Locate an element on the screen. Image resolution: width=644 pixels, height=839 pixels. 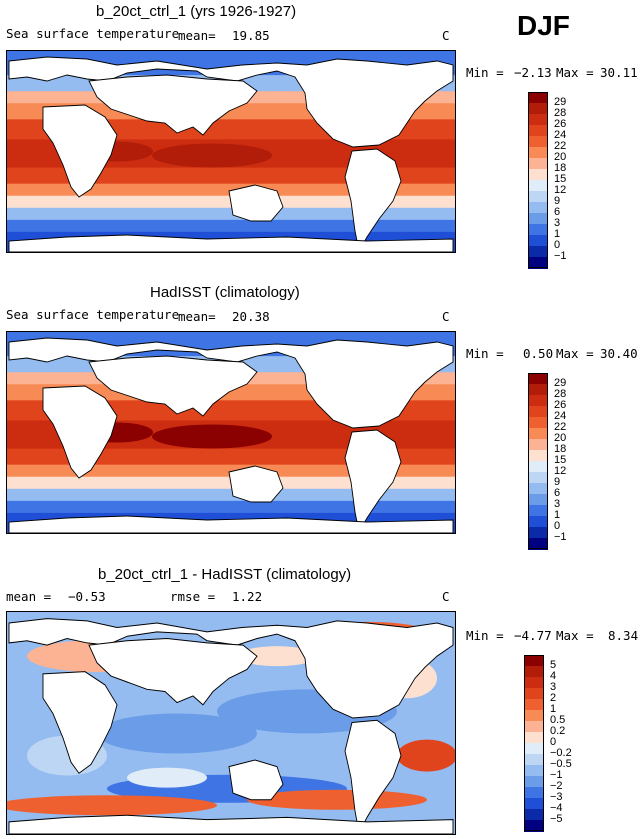
panel-2-mean-value: 20.38 is located at coordinates (251, 316).